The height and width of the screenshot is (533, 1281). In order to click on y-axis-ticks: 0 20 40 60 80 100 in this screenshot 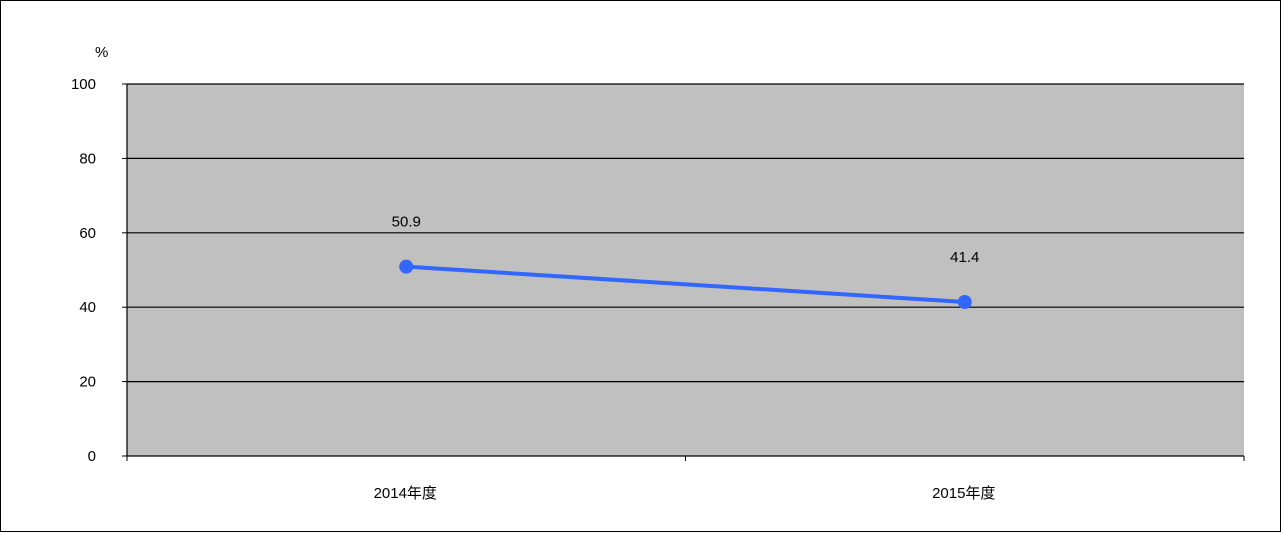, I will do `click(99, 270)`.